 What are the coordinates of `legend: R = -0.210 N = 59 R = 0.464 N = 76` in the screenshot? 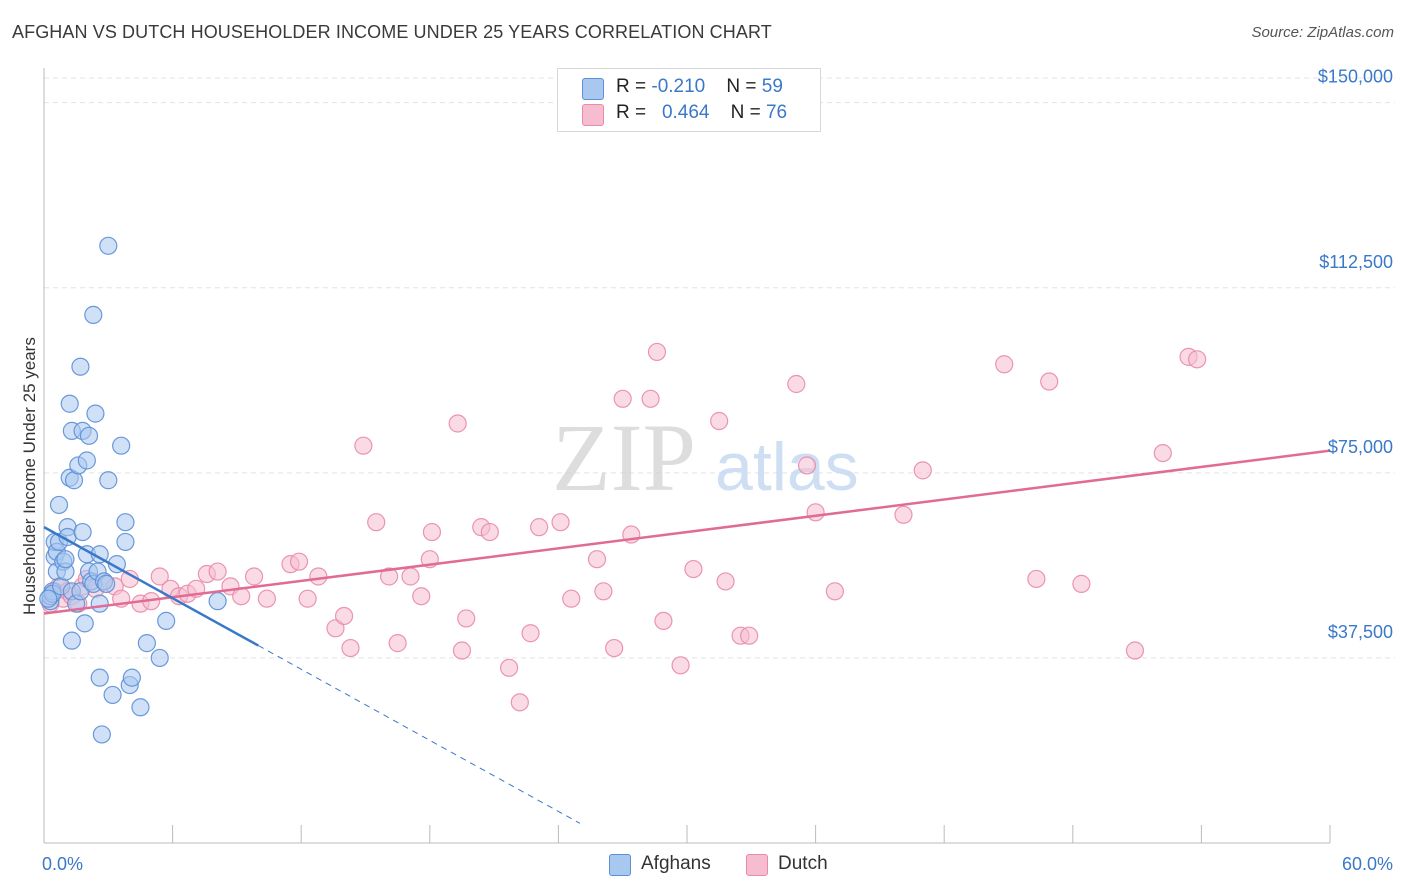 It's located at (689, 100).